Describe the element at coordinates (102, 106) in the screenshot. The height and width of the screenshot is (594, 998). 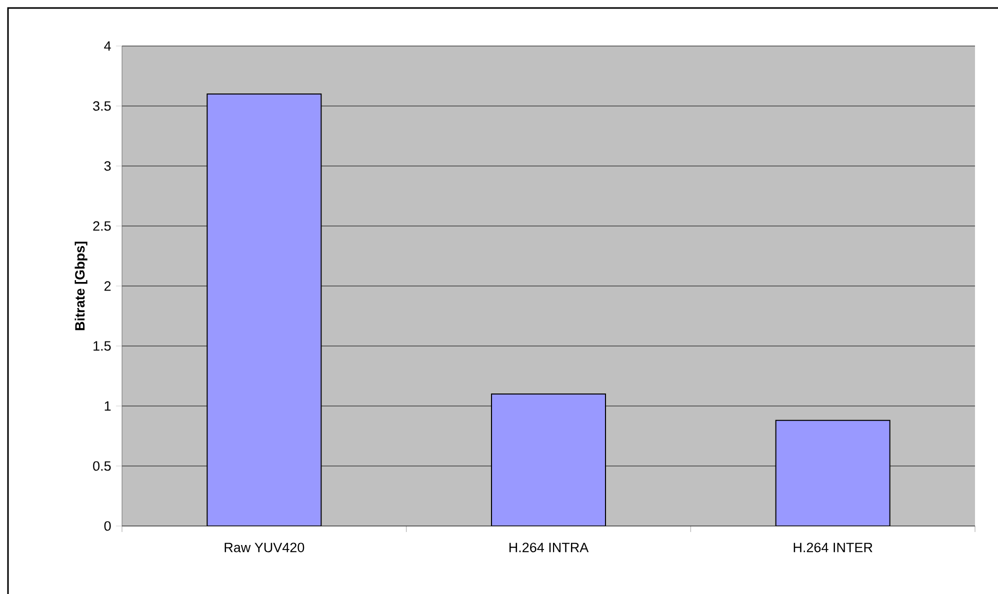
I see `y-tick-label: 3.5` at that location.